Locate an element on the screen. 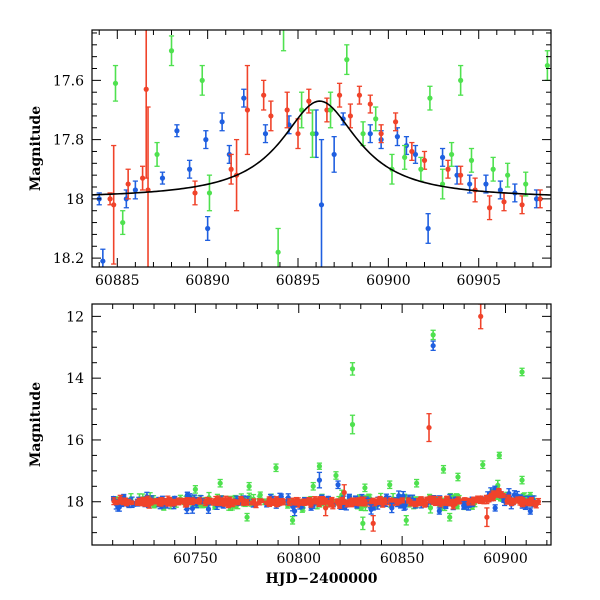 This screenshot has width=600, height=600. y-axis-title: Magnitude is located at coordinates (36, 424).